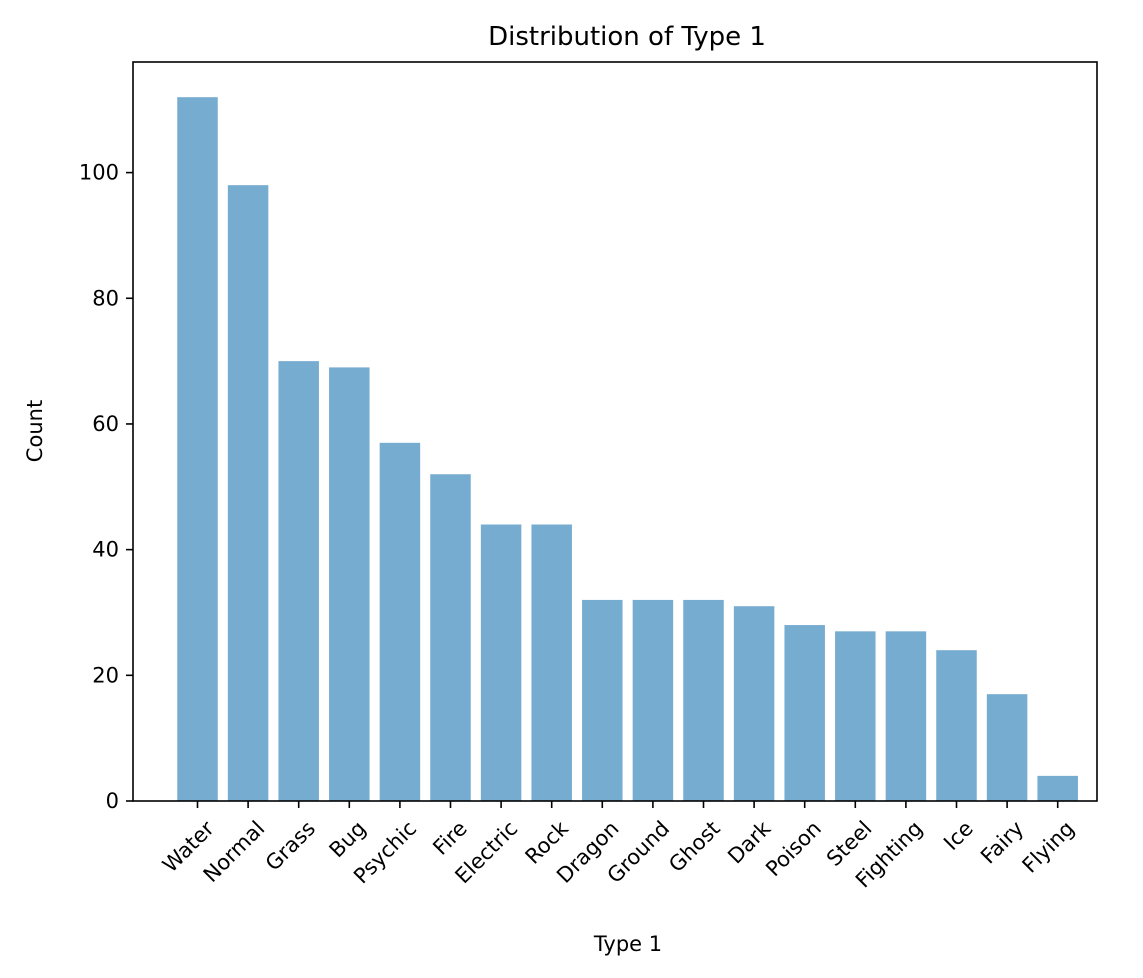 The width and height of the screenshot is (1143, 978). What do you see at coordinates (105, 298) in the screenshot?
I see `y-tick-label: 80` at bounding box center [105, 298].